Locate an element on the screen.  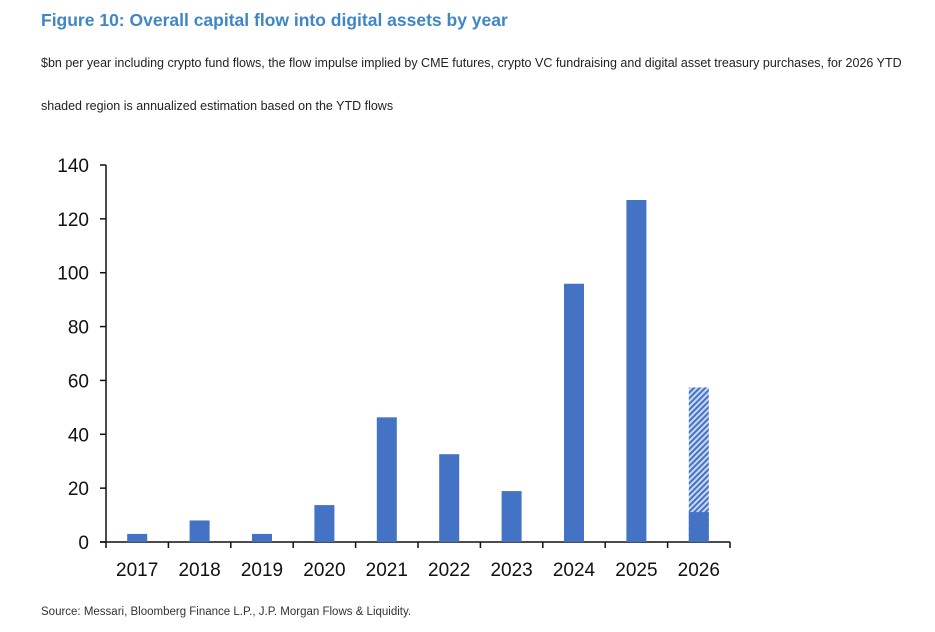
bar-2025 is located at coordinates (636, 371).